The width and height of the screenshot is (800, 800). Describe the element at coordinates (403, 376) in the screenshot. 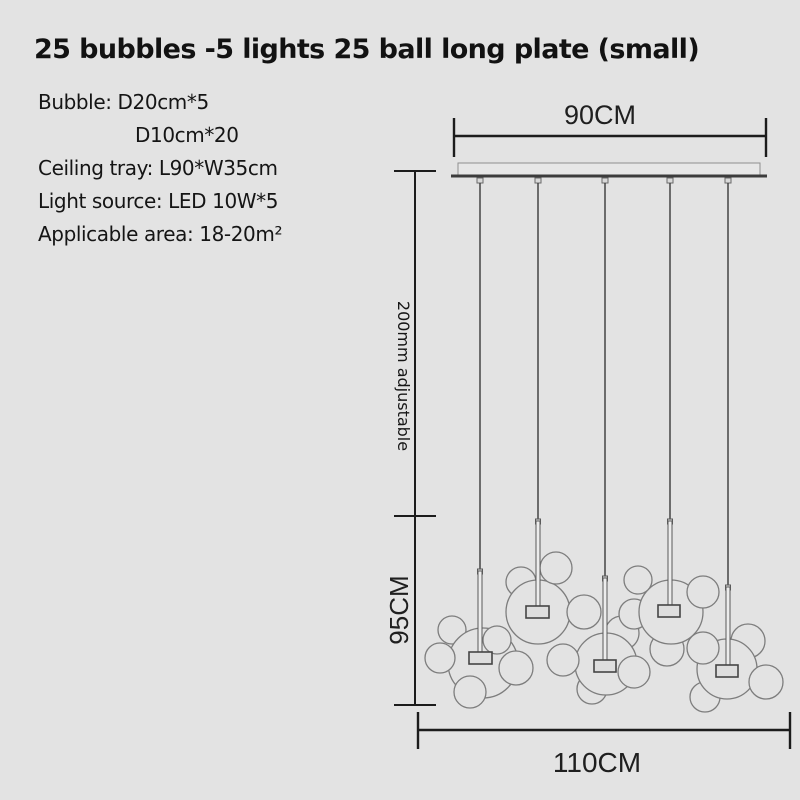

I see `adjustable-height-label: 200mm adjustable` at that location.